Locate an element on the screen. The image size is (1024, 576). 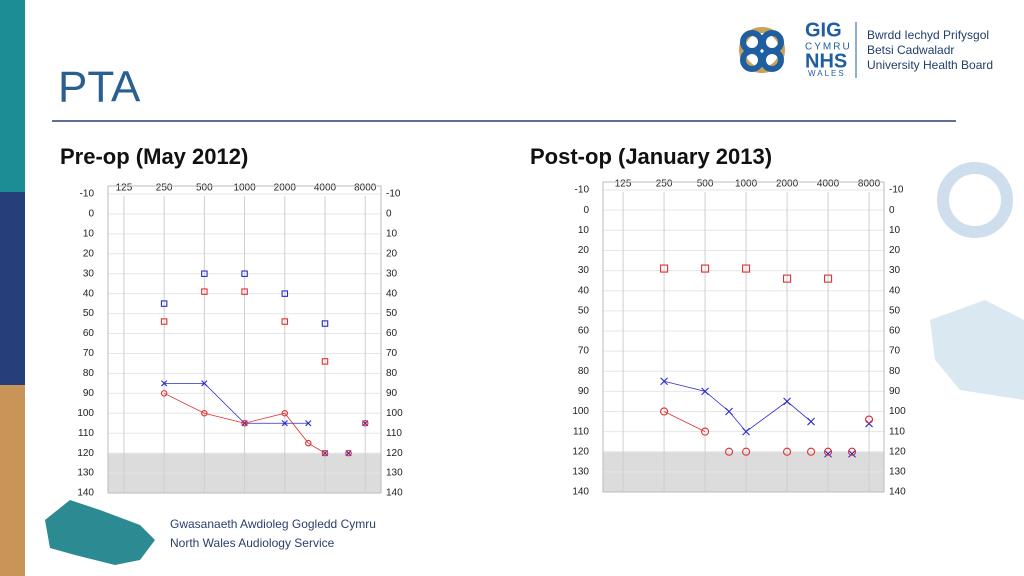
logo-cymru: CYMRU is located at coordinates (828, 47).